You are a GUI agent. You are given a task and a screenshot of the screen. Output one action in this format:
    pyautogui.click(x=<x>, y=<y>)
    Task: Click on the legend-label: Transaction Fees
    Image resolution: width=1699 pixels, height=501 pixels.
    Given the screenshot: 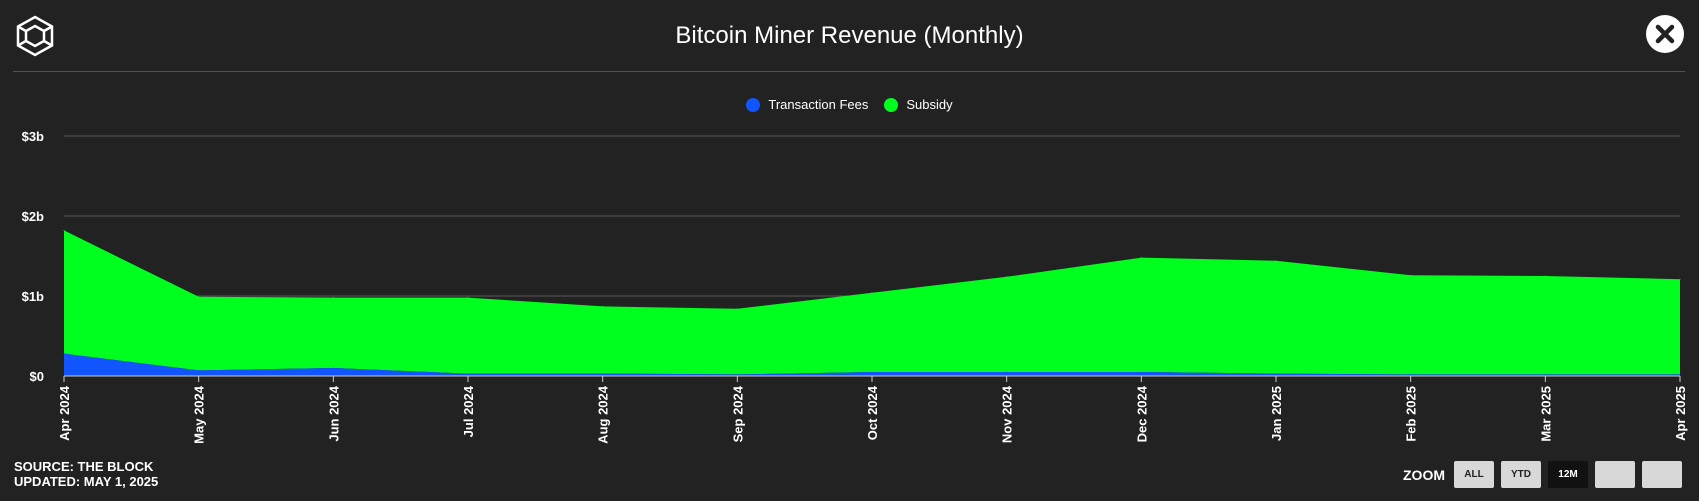 What is the action you would take?
    pyautogui.click(x=818, y=104)
    